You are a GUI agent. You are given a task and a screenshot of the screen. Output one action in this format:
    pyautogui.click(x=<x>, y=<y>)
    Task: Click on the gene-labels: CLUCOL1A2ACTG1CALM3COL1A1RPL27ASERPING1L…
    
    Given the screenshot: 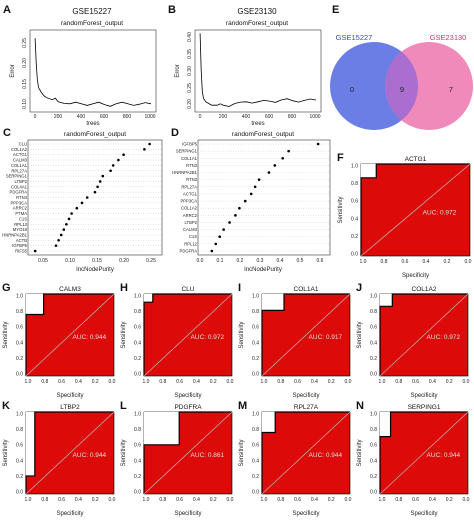 What is the action you would take?
    pyautogui.click(x=14, y=198)
    